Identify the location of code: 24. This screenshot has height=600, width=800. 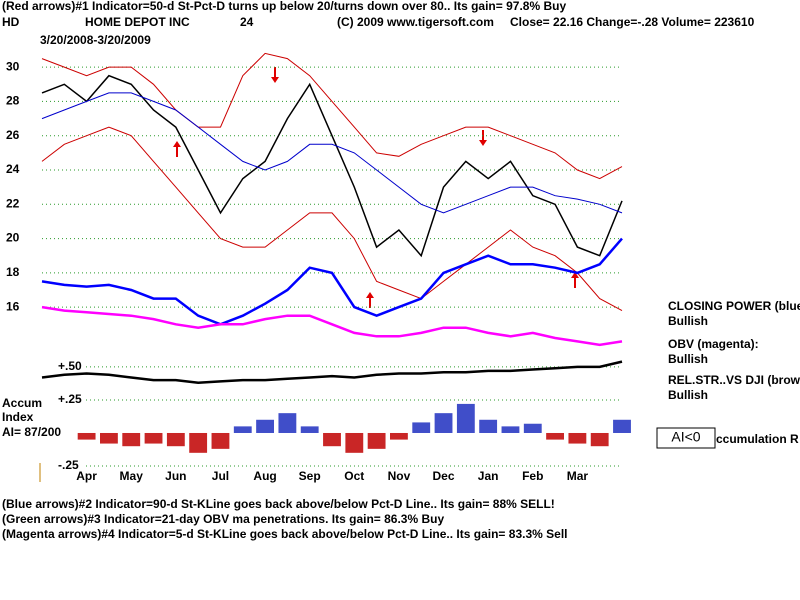
(247, 22).